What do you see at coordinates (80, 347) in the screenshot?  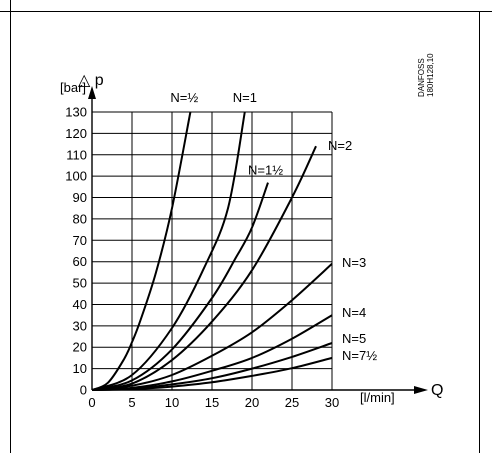 I see `y-tick-label-20: 20` at bounding box center [80, 347].